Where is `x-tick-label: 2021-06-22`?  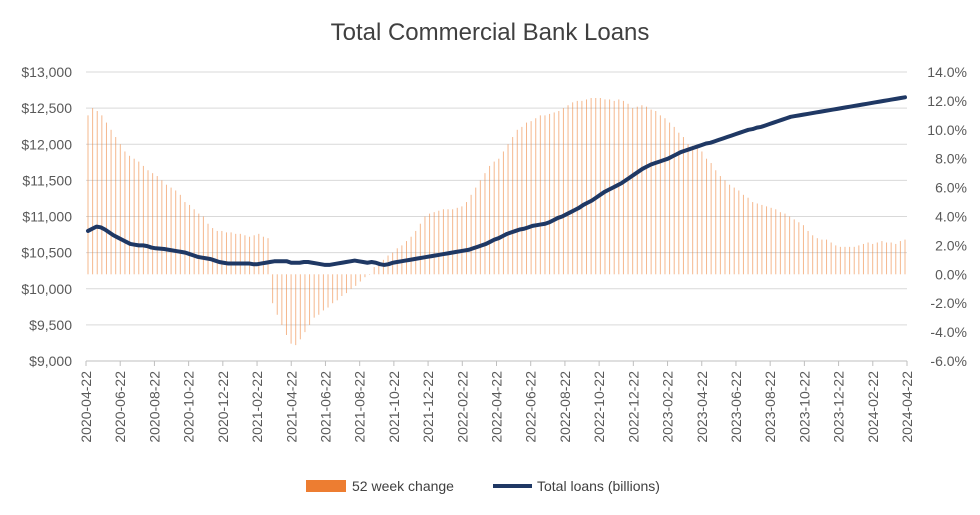 x-tick-label: 2021-06-22 is located at coordinates (325, 407).